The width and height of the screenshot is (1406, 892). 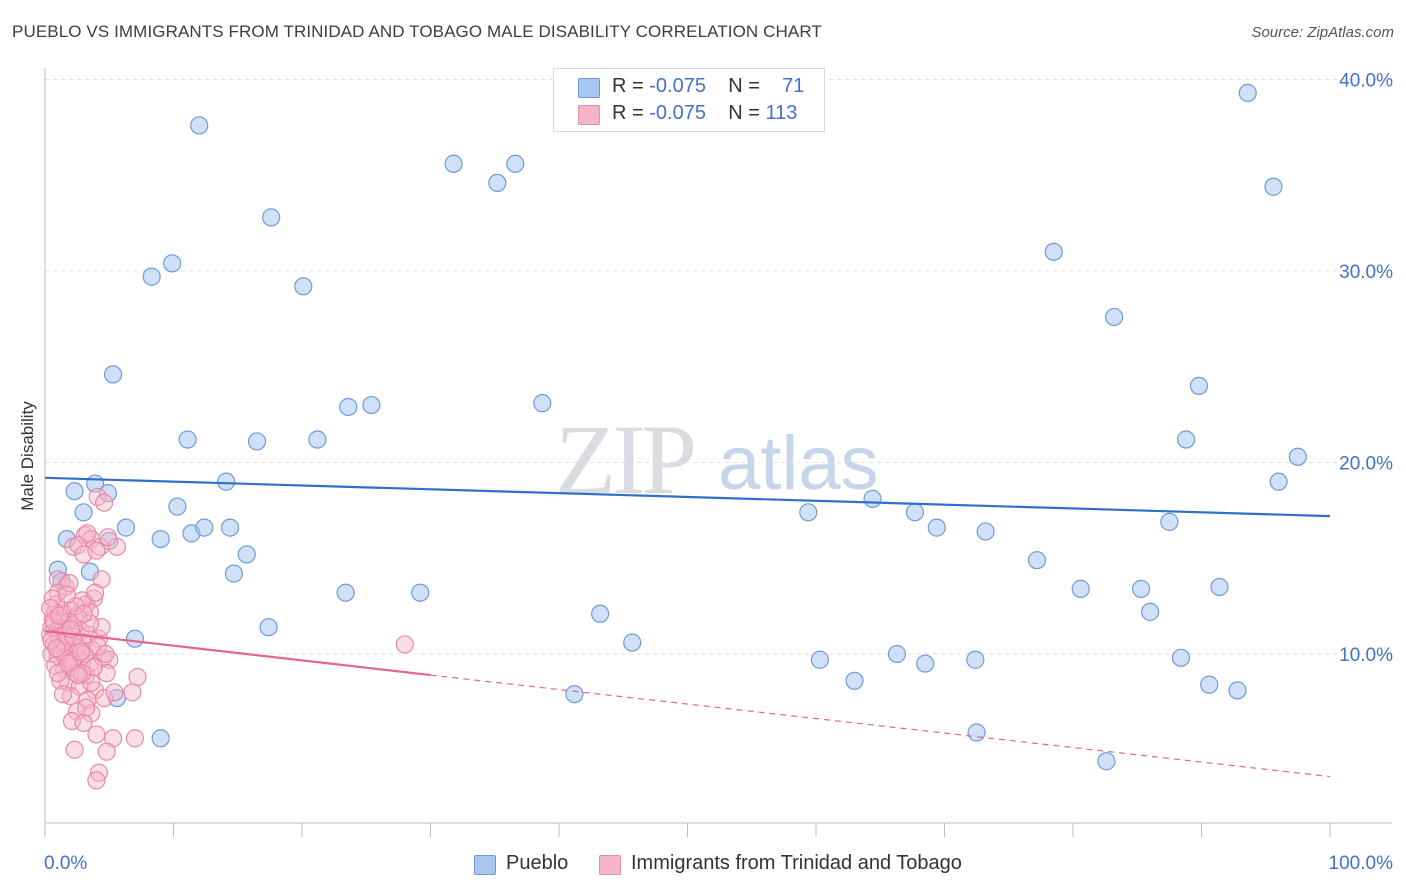 I want to click on trinidad-trend-line, so click(x=237, y=653).